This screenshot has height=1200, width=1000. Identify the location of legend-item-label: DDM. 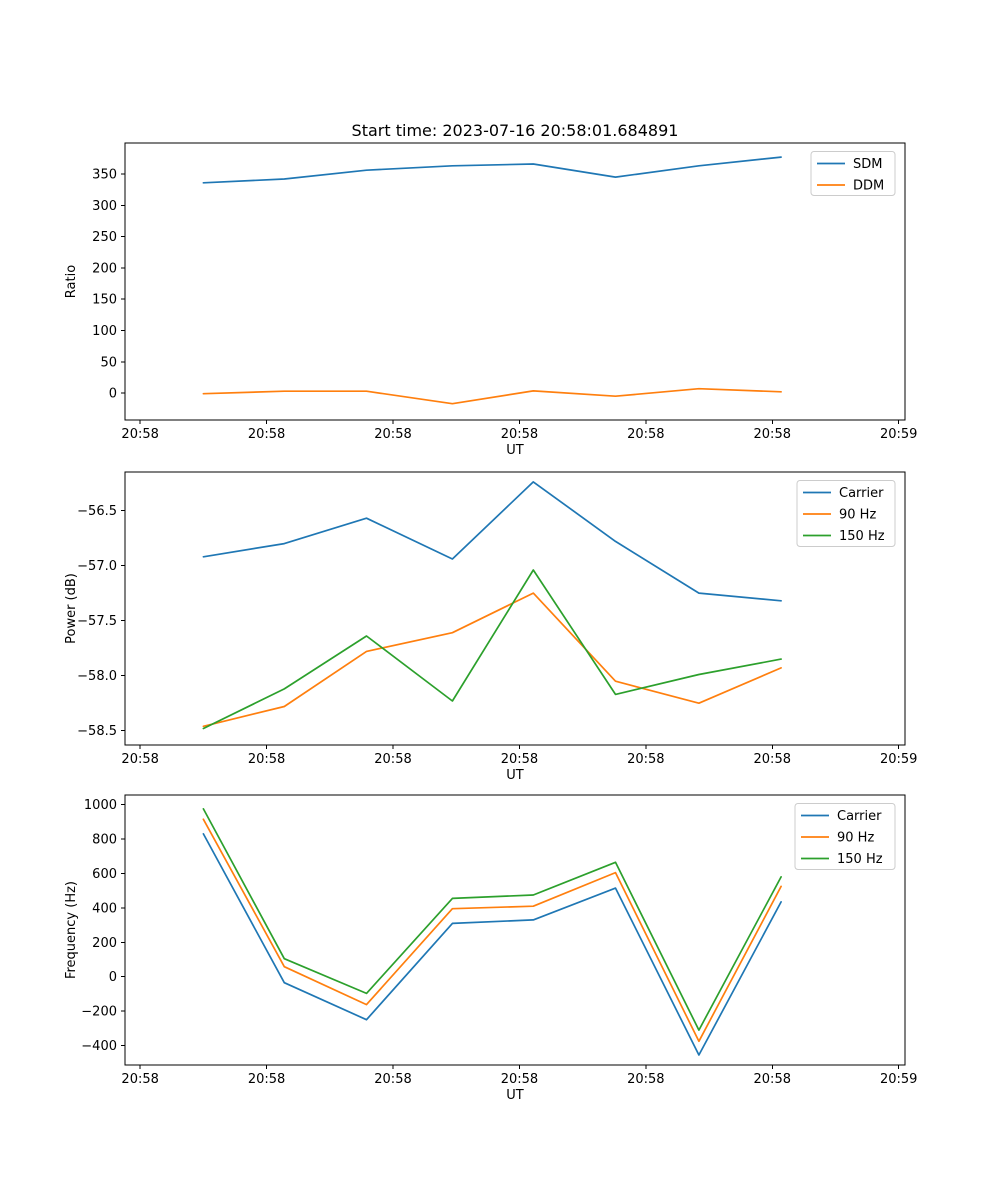
(868, 186).